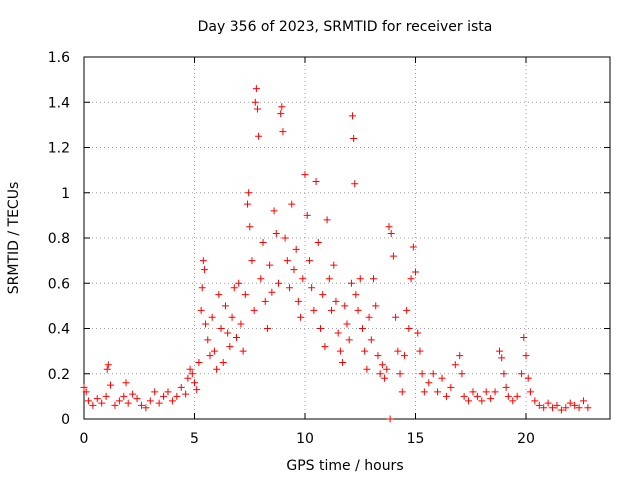 The height and width of the screenshot is (480, 640). What do you see at coordinates (194, 439) in the screenshot?
I see `x-tick-label: 5` at bounding box center [194, 439].